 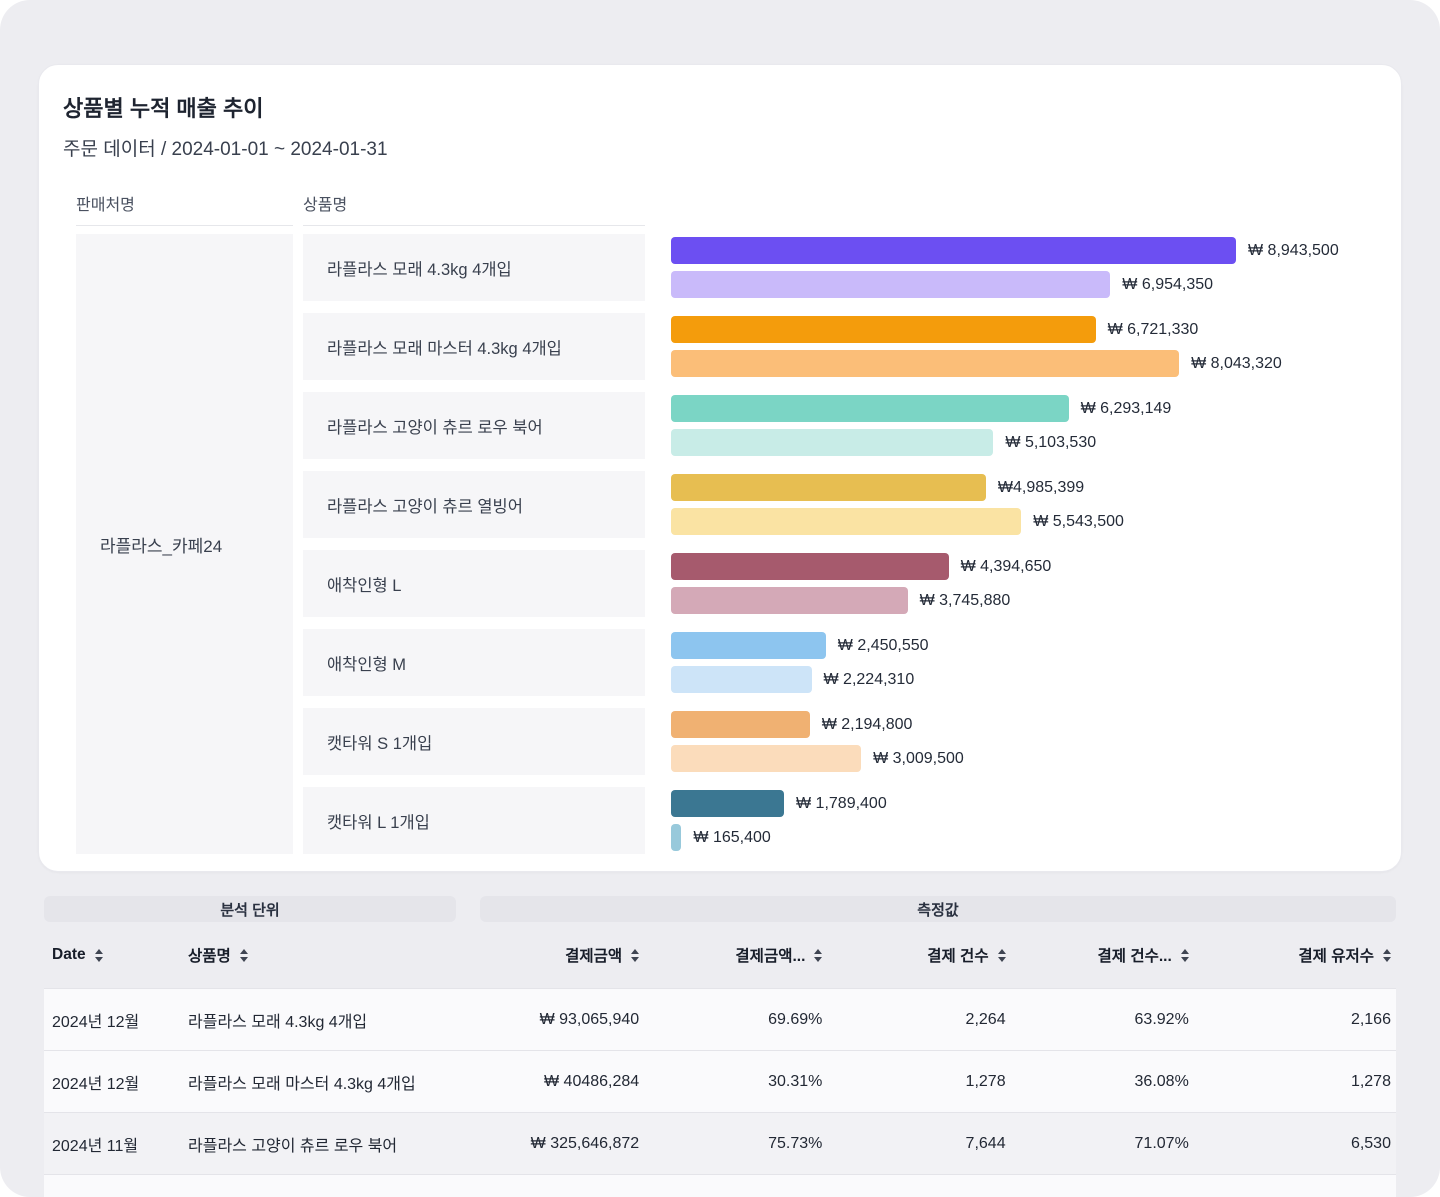 I want to click on table-cell-count-ratio: 36.08%, so click(x=1161, y=1081).